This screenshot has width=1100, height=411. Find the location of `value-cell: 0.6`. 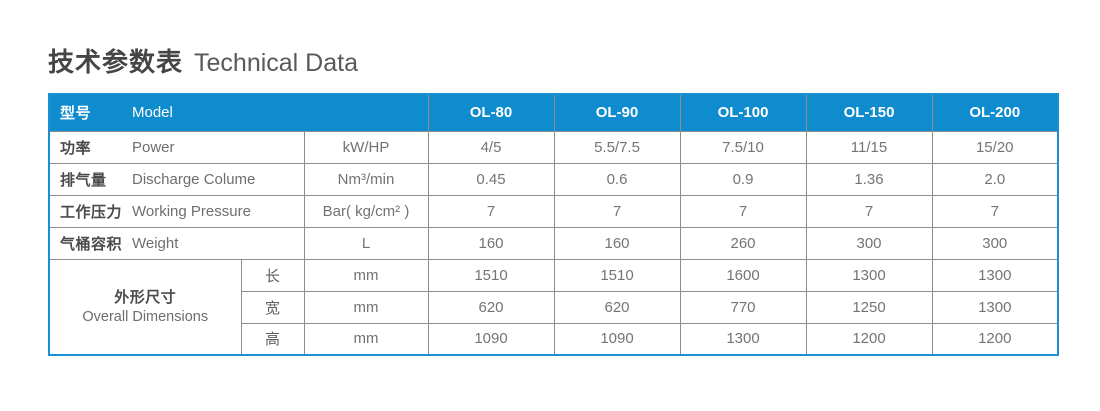

value-cell: 0.6 is located at coordinates (617, 179).